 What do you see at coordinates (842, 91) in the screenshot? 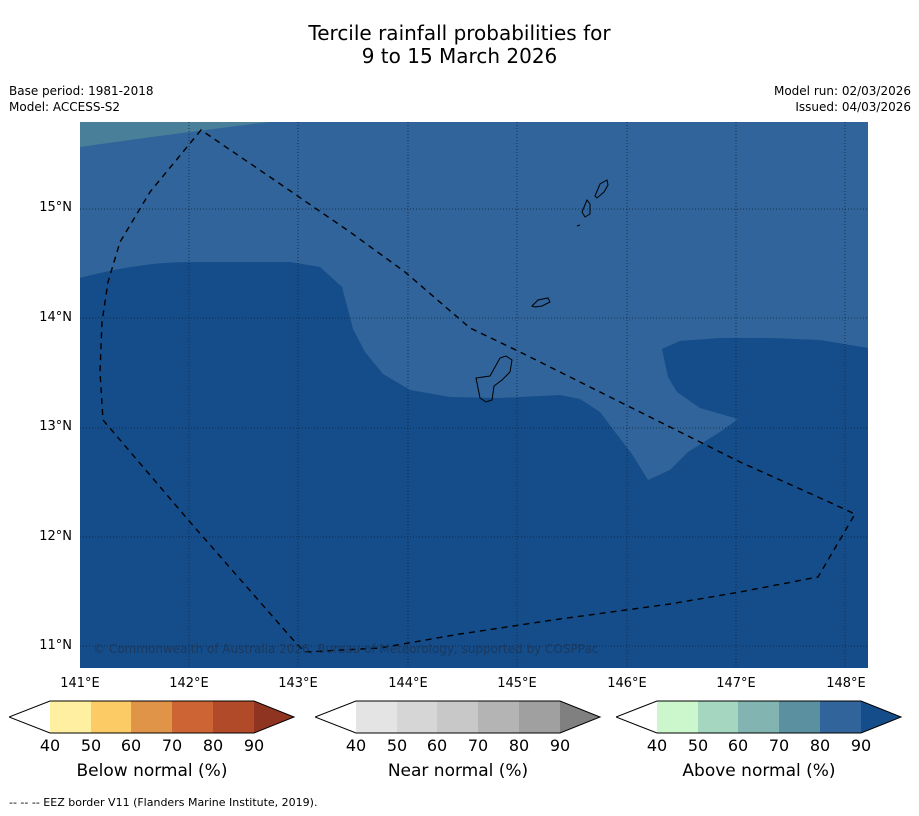
I see `model-run: Model run: 02/03/2026` at bounding box center [842, 91].